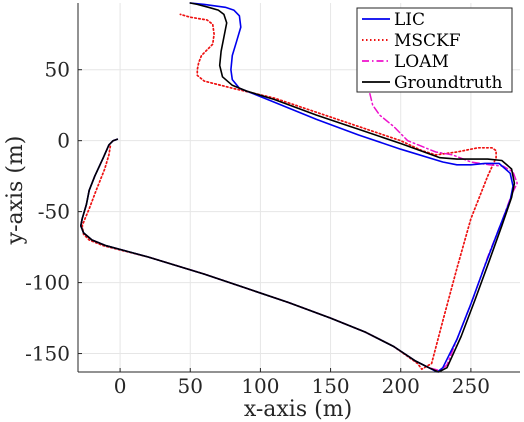 This screenshot has height=422, width=524. Describe the element at coordinates (15, 191) in the screenshot. I see `y-axis-label: y-axis (m)` at that location.